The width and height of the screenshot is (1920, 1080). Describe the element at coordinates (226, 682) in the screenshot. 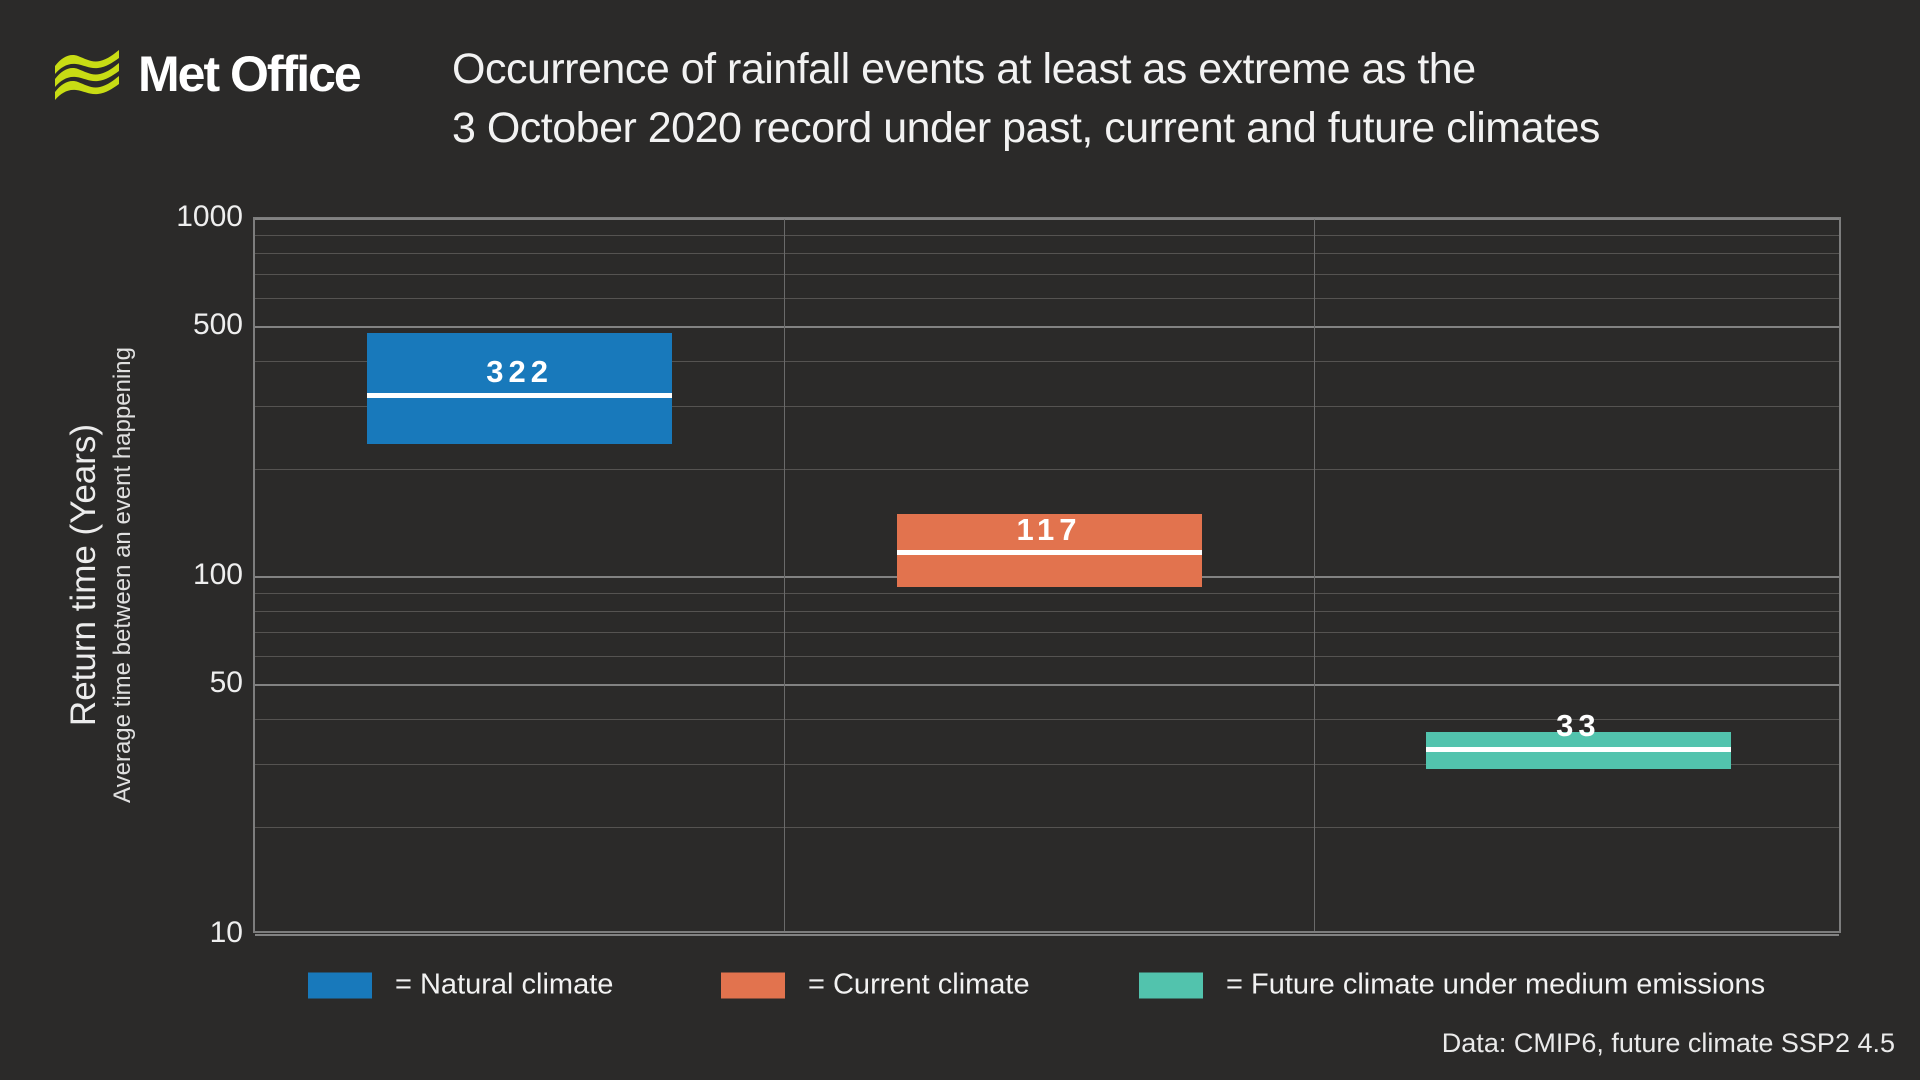

I see `y-tick-label-50: 50` at that location.